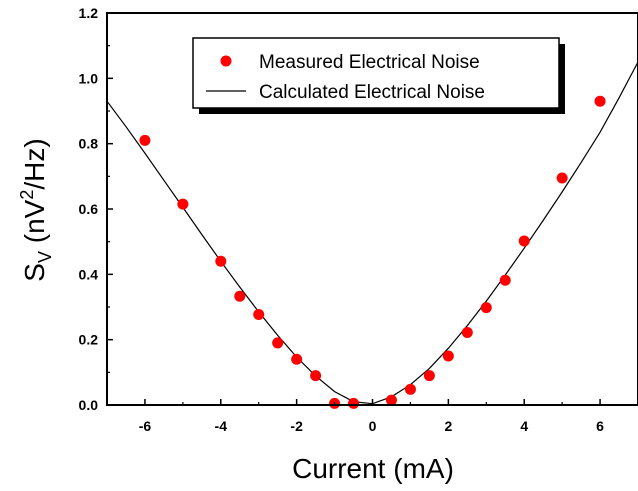  What do you see at coordinates (145, 426) in the screenshot?
I see `x-tick-label: -6` at bounding box center [145, 426].